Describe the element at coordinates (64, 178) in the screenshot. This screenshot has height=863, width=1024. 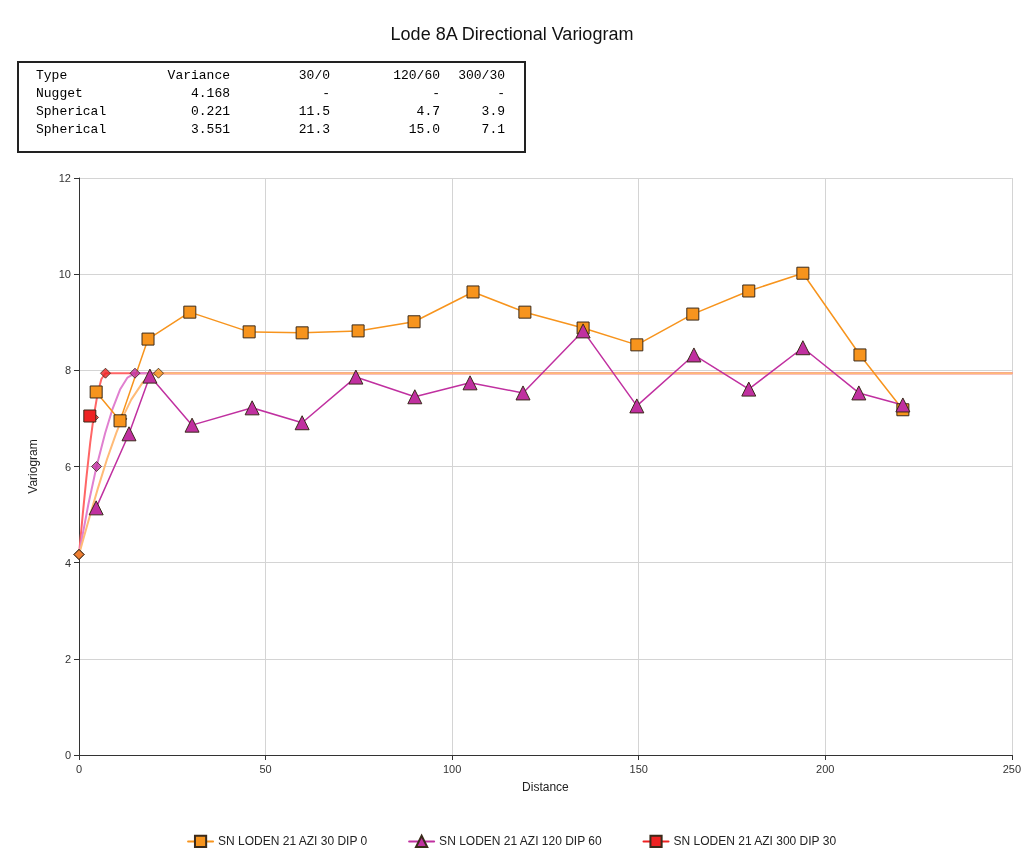
I see `y-tick-label: 12` at that location.